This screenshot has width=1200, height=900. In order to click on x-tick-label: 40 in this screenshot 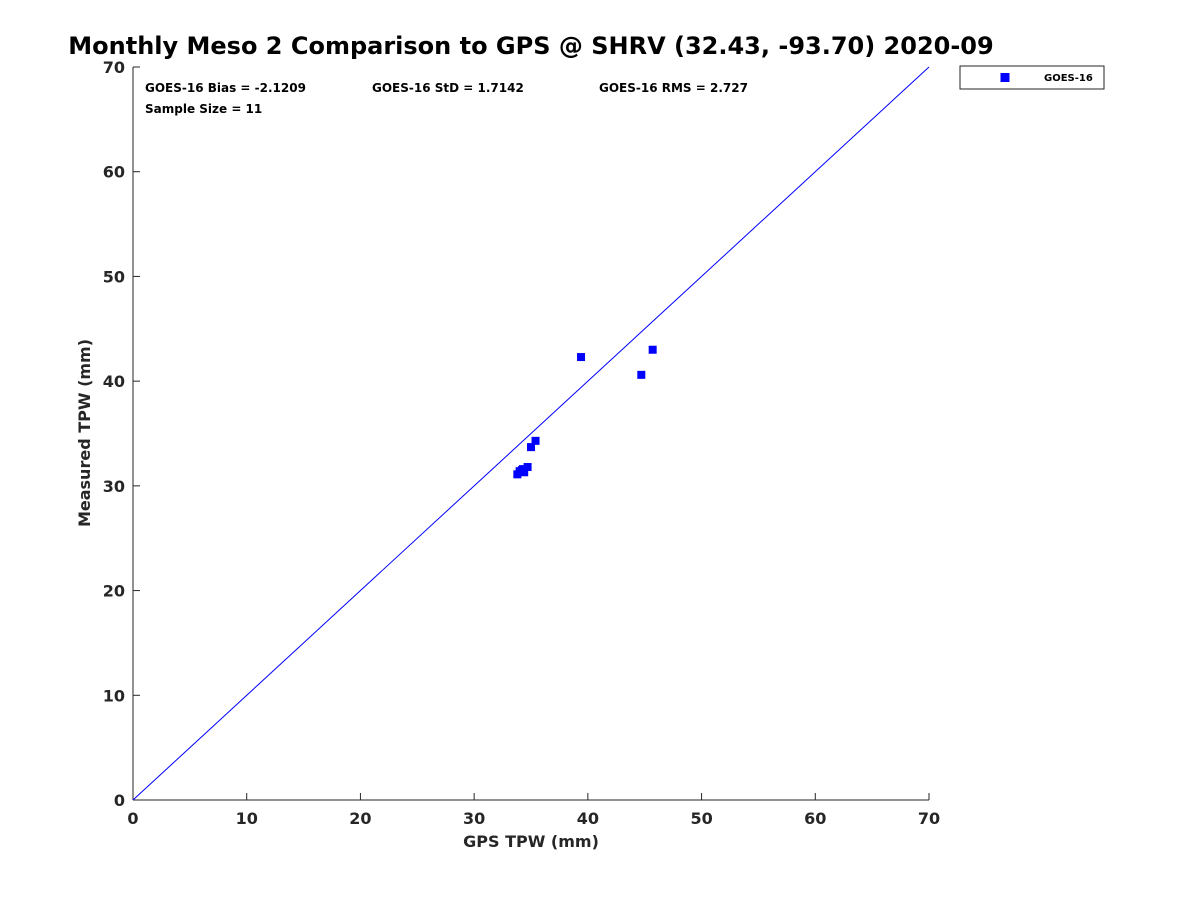, I will do `click(588, 818)`.